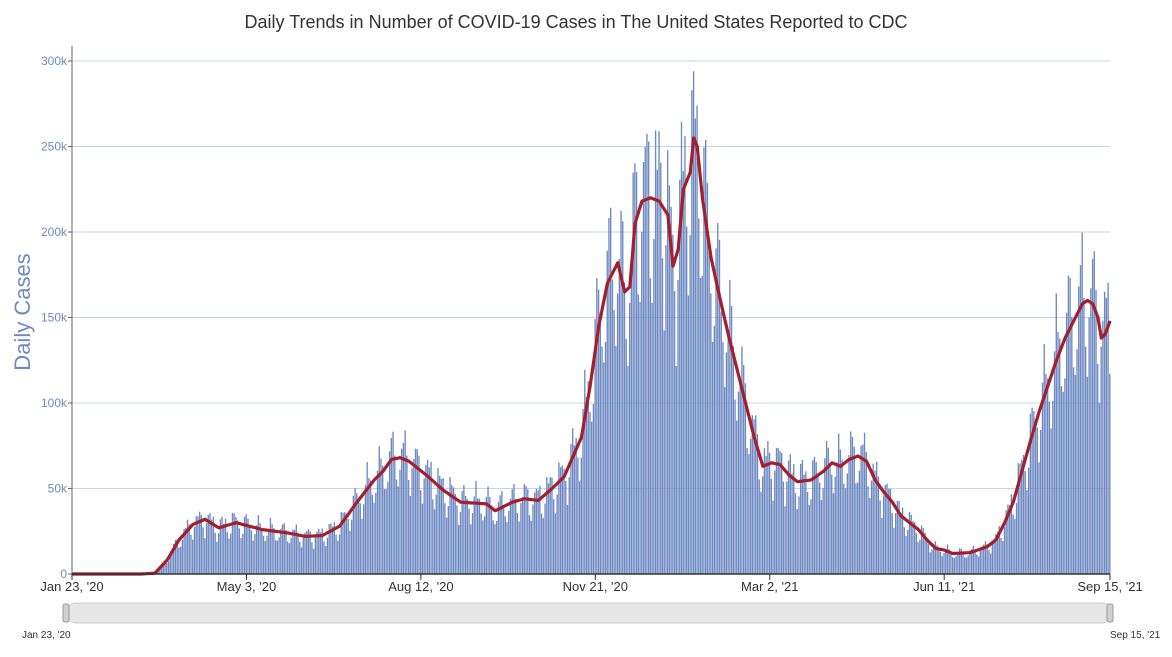 This screenshot has height=657, width=1172. Describe the element at coordinates (769, 586) in the screenshot. I see `x-tick-label: Mar 2, '21` at that location.